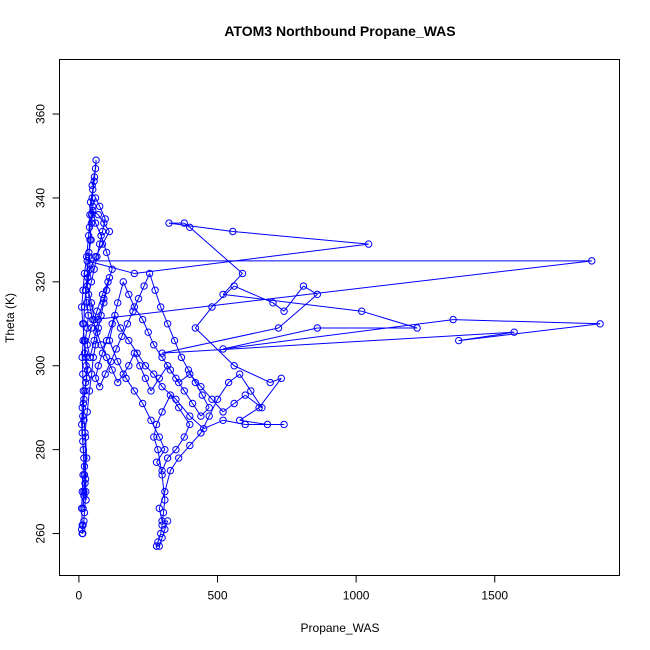  I want to click on y-axis: 260 280 300 320 340 360, so click(47, 324).